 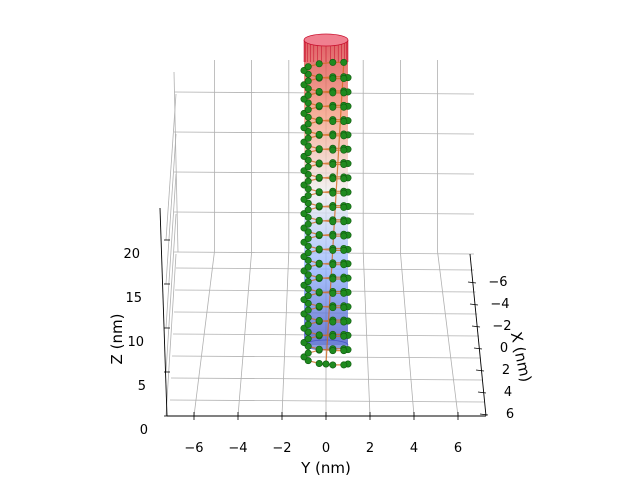 I want to click on z-tick-label: 15, so click(x=133, y=298).